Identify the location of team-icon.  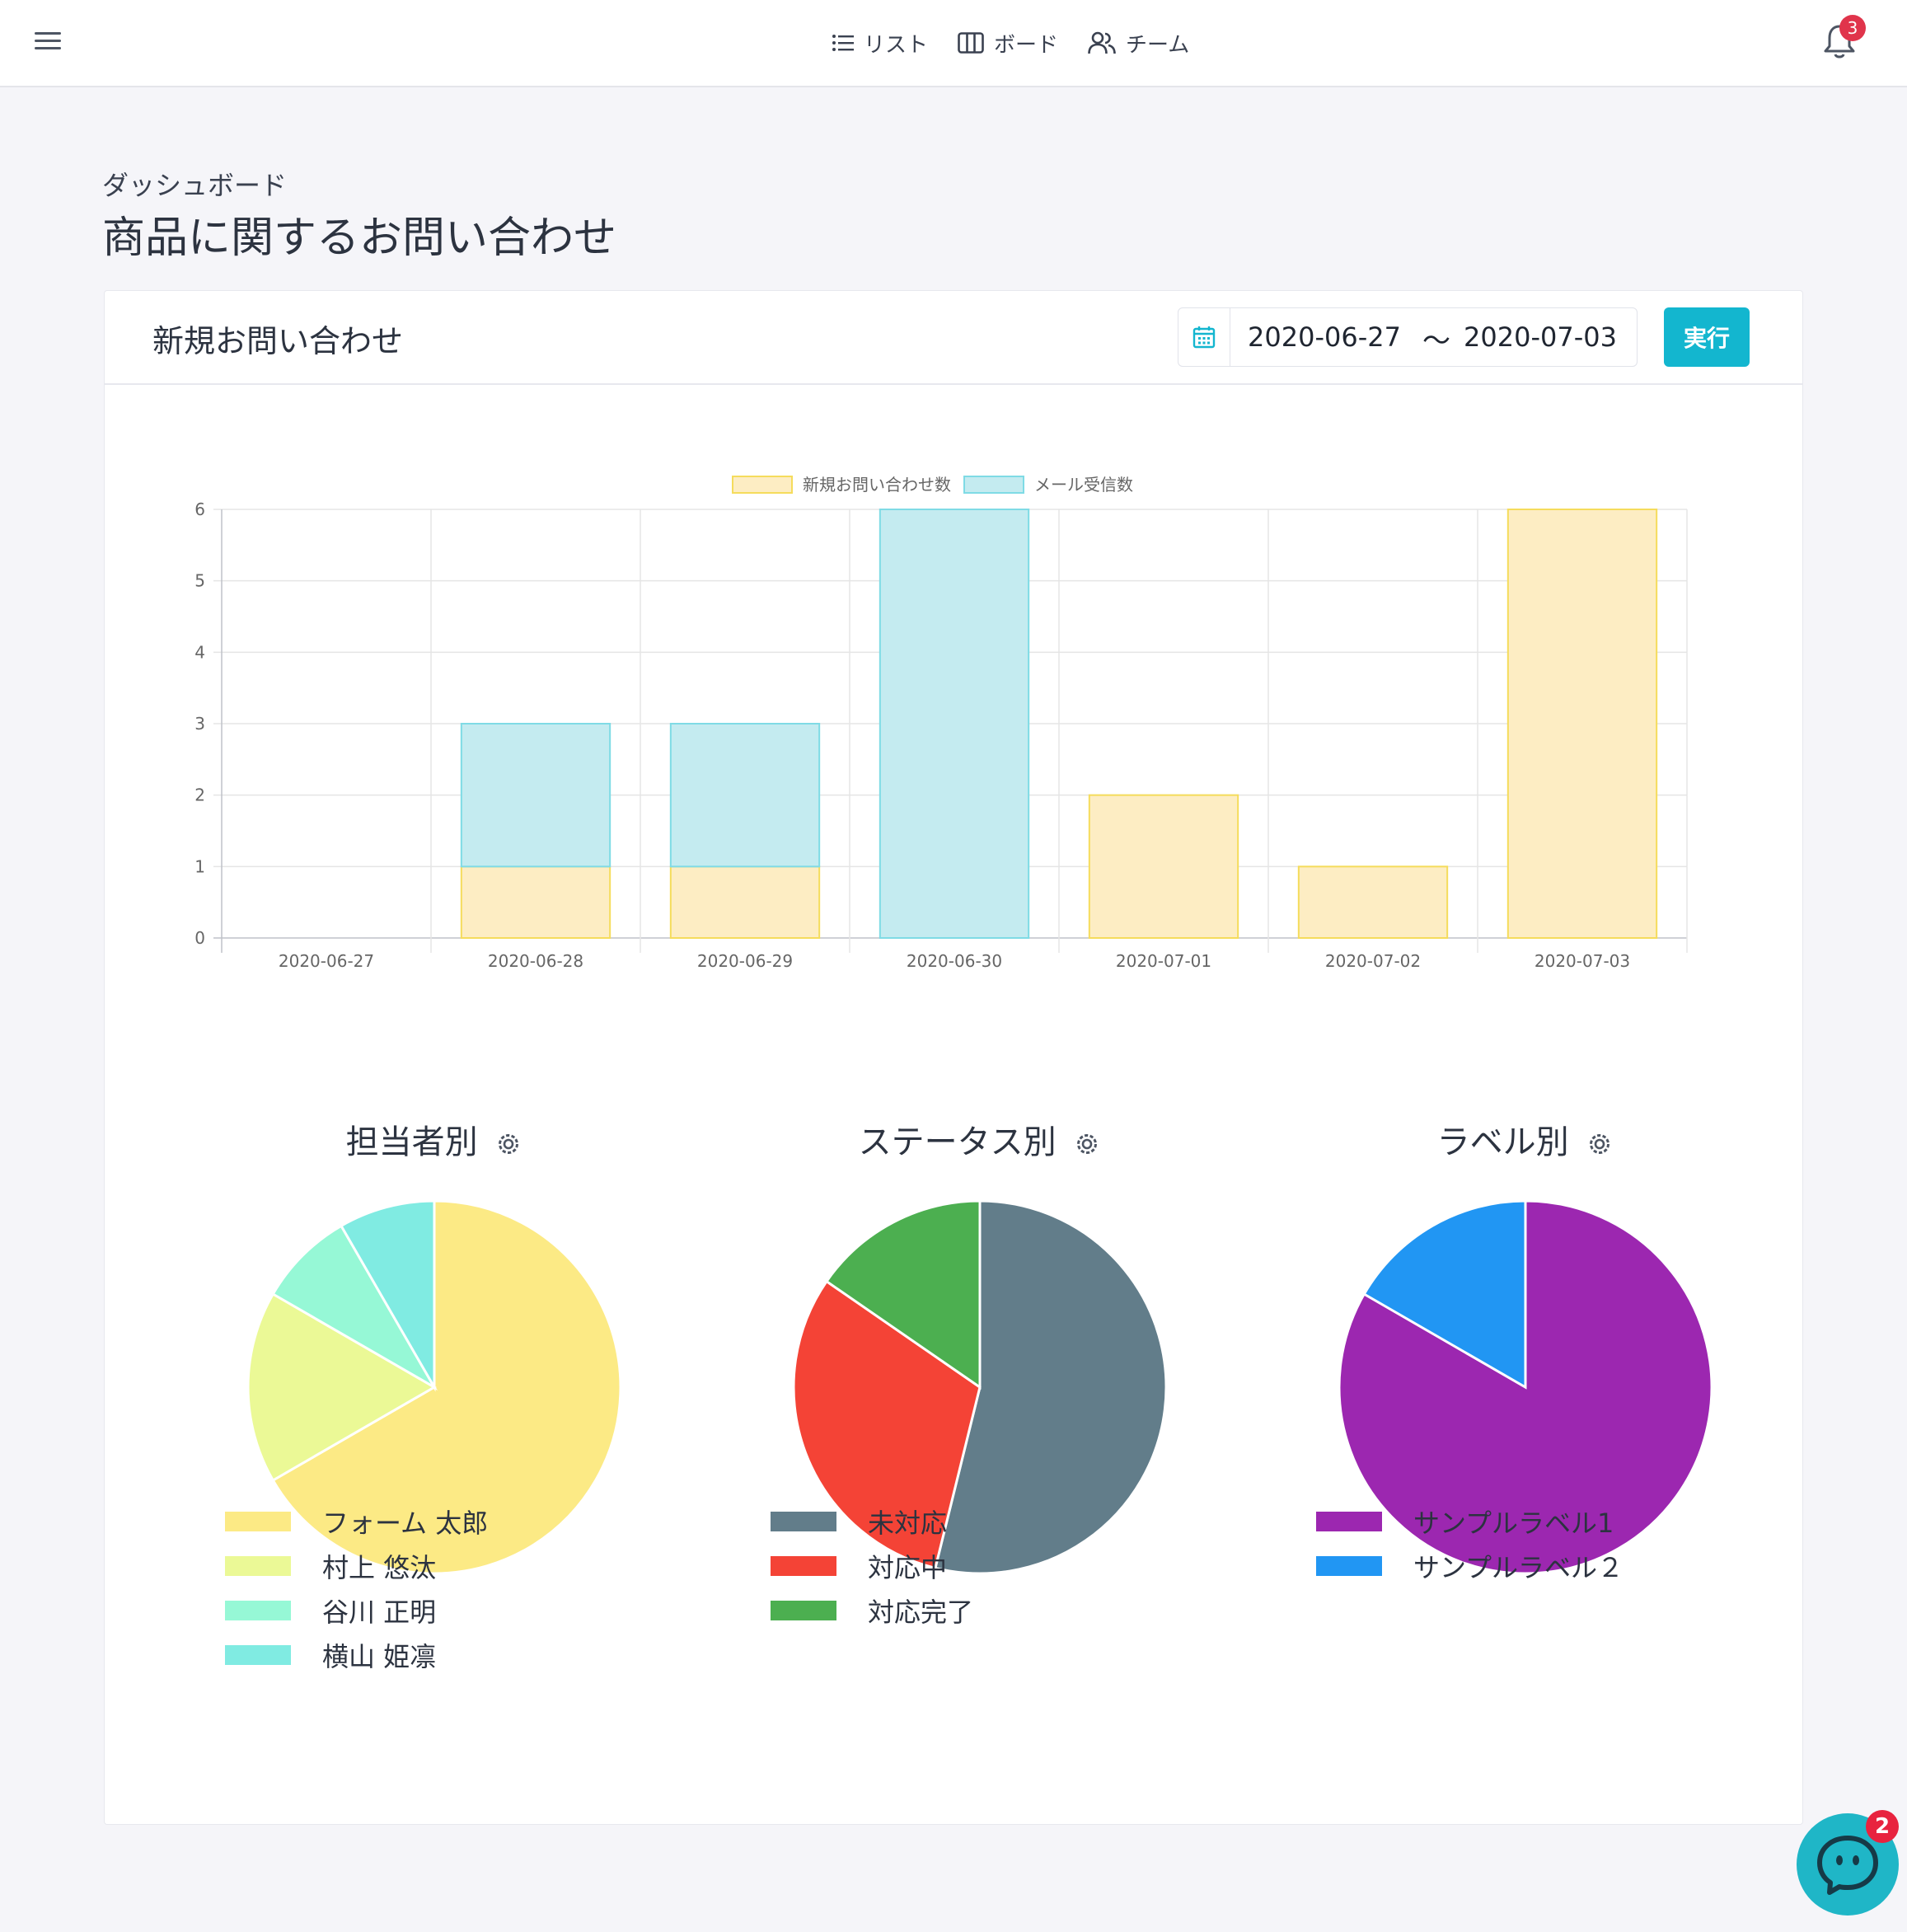
(1102, 42).